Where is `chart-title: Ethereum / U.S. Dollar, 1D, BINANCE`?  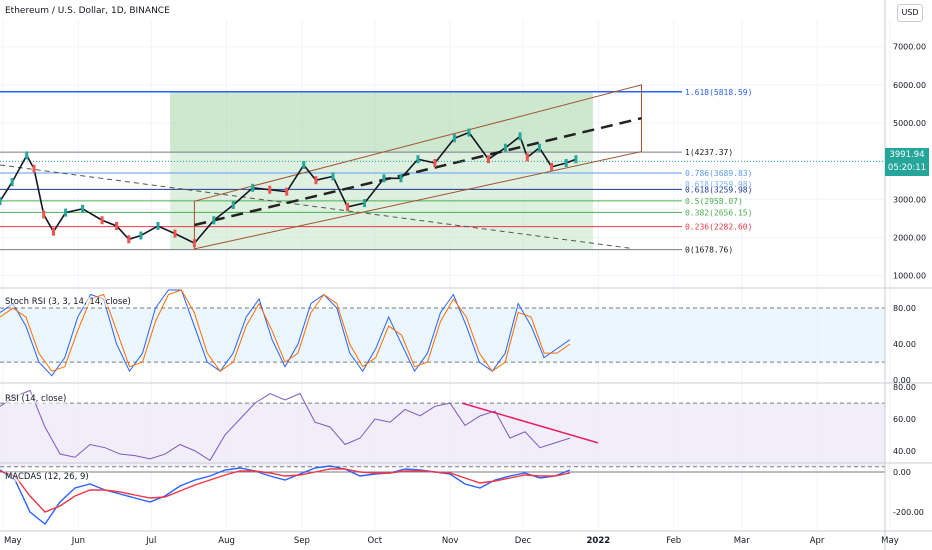
chart-title: Ethereum / U.S. Dollar, 1D, BINANCE is located at coordinates (87, 11).